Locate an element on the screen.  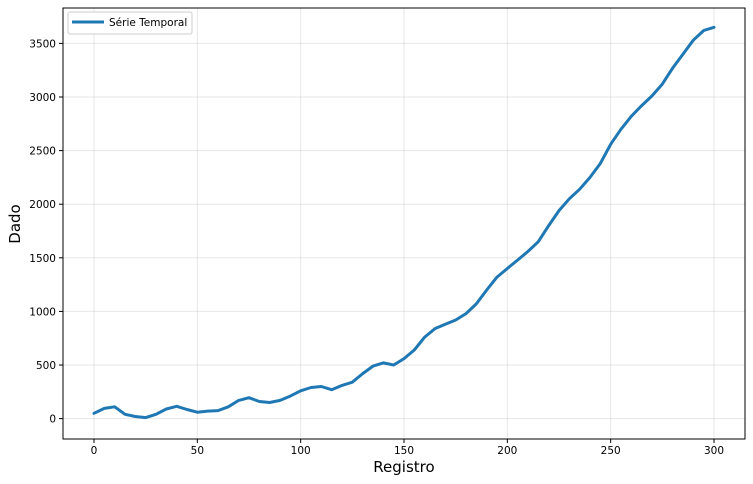
y-tick-label: 1000 is located at coordinates (42, 312).